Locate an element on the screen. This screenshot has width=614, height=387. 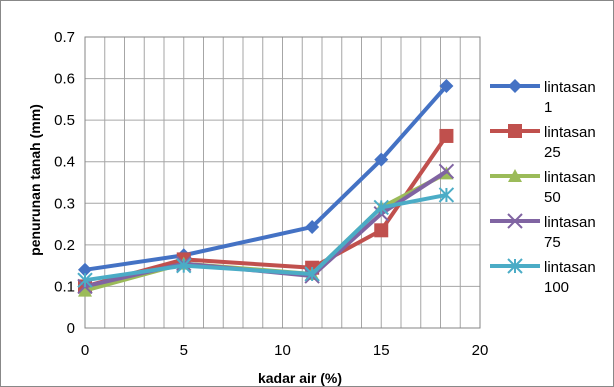
legend-item: lintasan 75 is located at coordinates (543, 232).